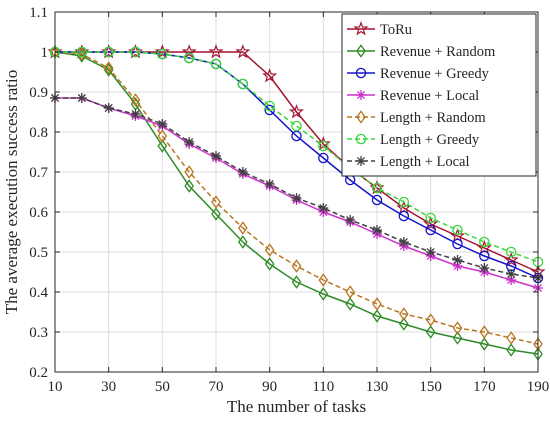 This screenshot has height=423, width=550. Describe the element at coordinates (269, 387) in the screenshot. I see `x-tick-label: 90` at that location.